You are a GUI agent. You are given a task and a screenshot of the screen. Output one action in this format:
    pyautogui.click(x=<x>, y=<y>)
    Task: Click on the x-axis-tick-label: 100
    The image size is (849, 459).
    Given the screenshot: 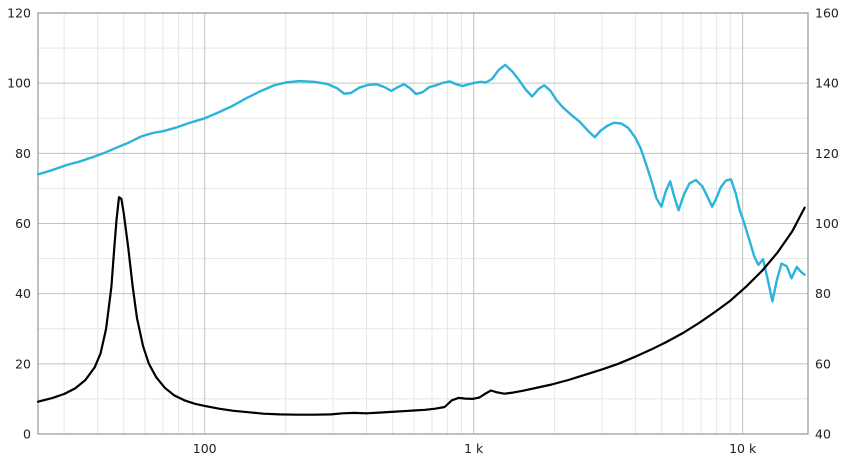 What is the action you would take?
    pyautogui.click(x=205, y=448)
    